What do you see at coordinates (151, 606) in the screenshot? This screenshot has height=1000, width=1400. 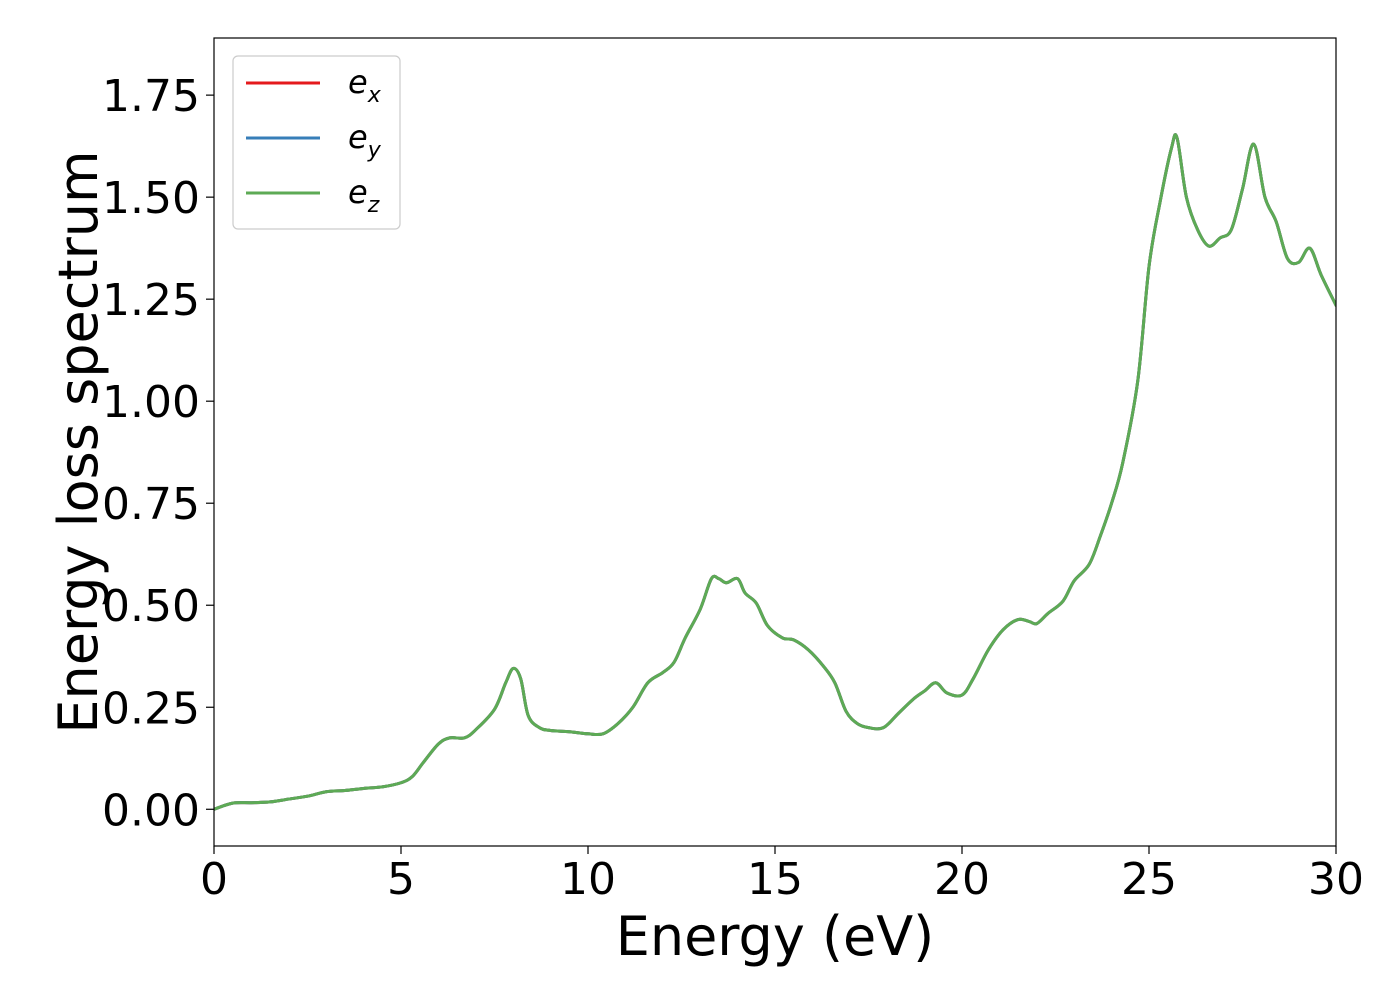 I see `y-tick-label: 0.50` at bounding box center [151, 606].